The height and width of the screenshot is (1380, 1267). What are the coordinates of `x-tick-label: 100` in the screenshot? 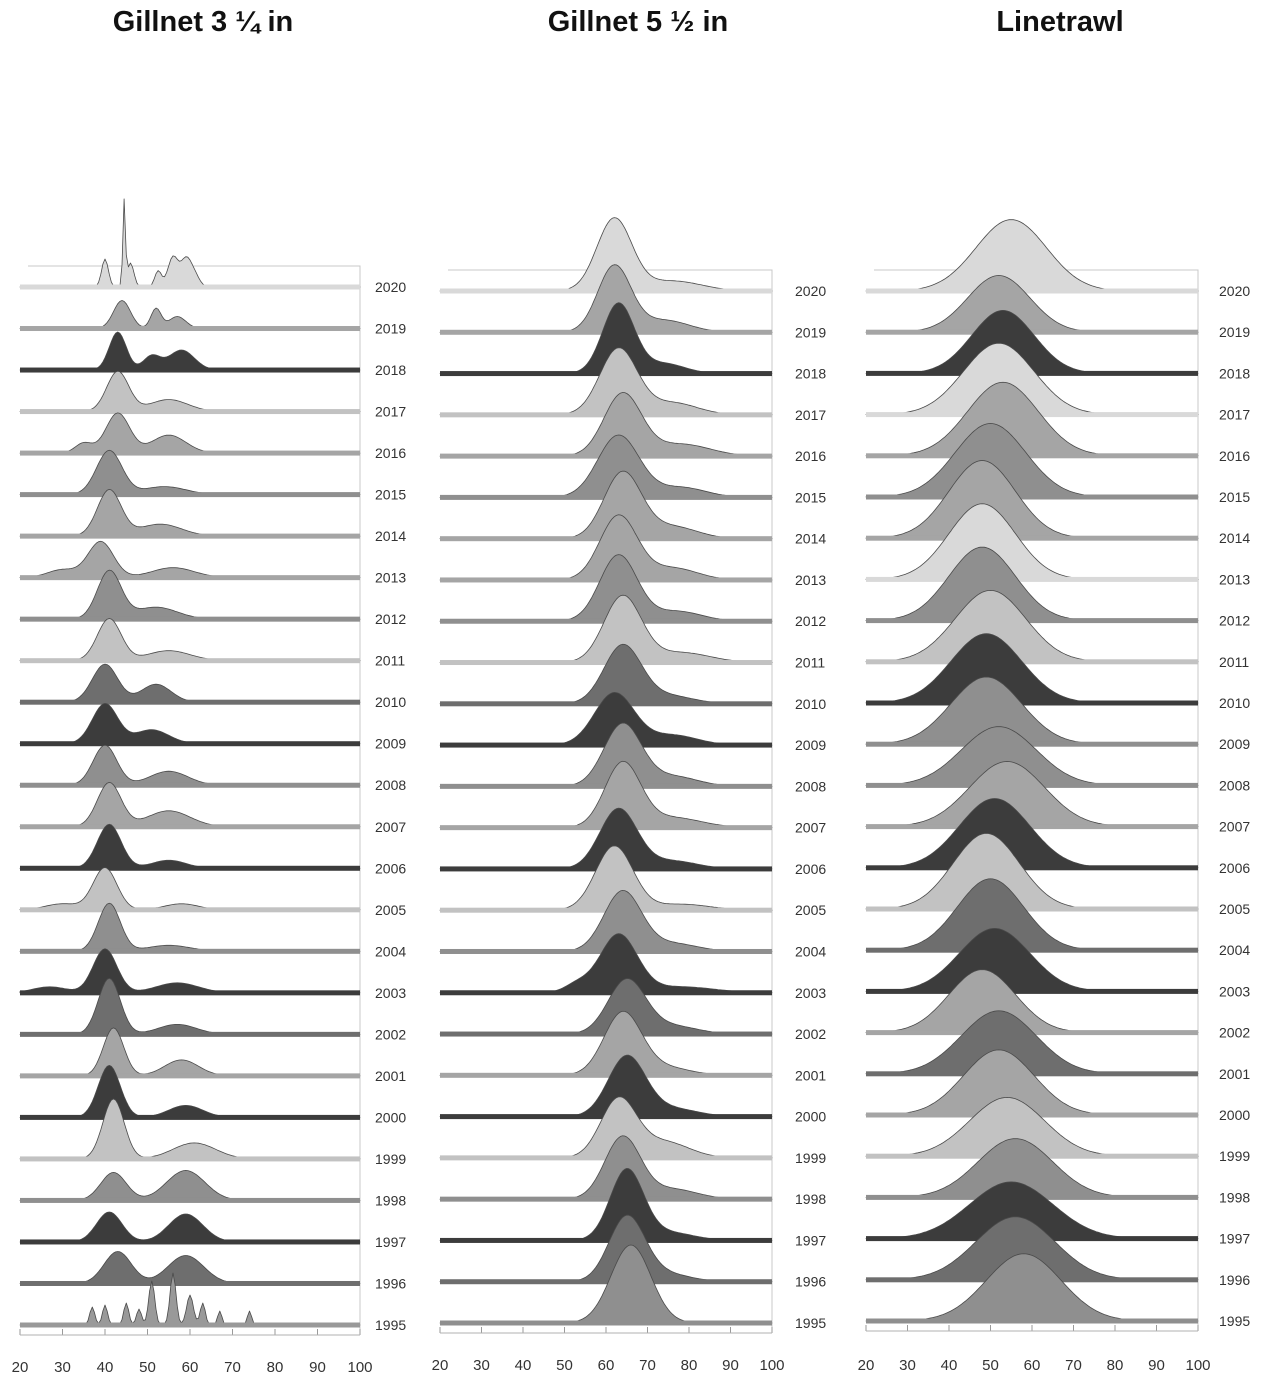 It's located at (1197, 1365).